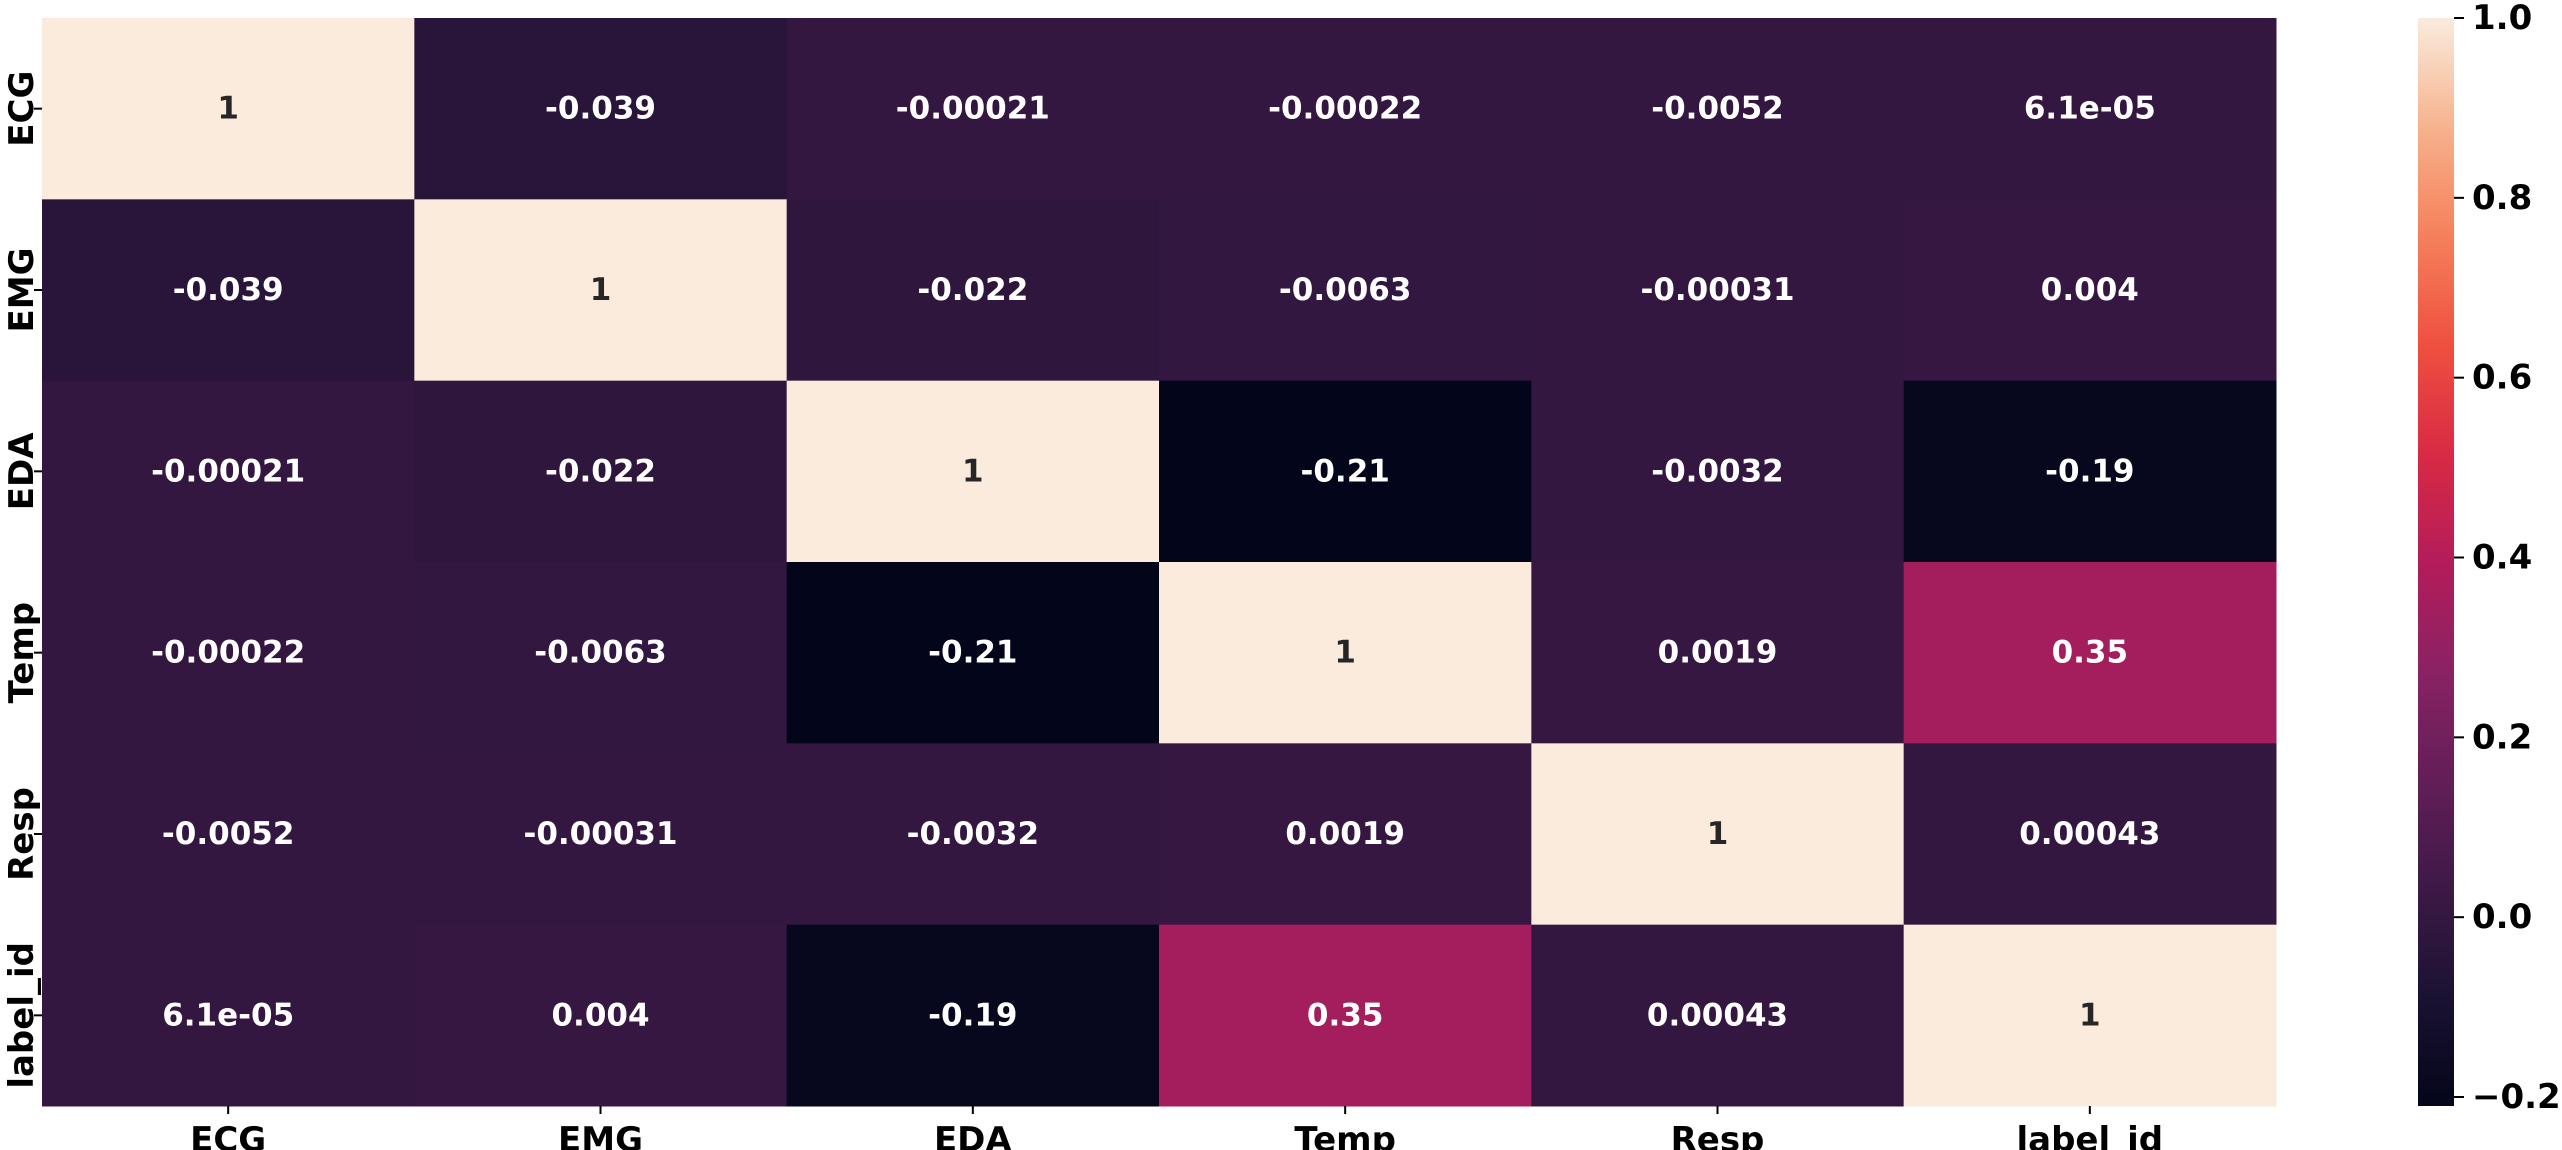 This screenshot has width=2562, height=1150. I want to click on heatmap-cell-eda-resp, so click(1718, 471).